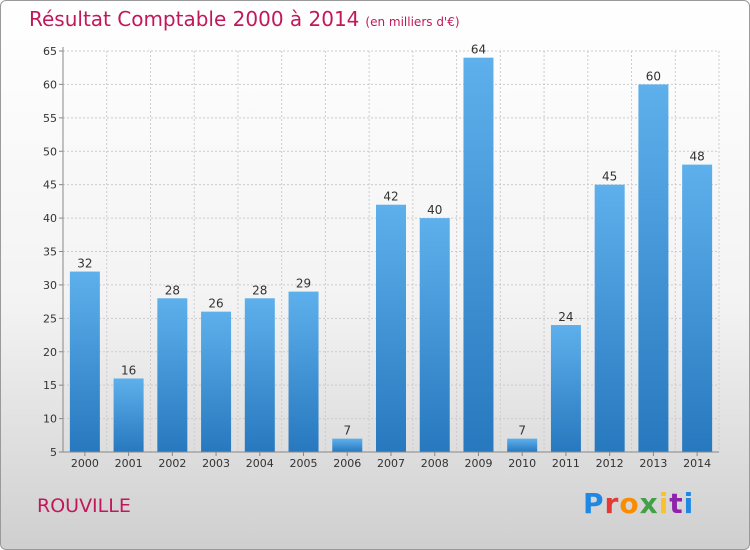  I want to click on bar-2002, so click(172, 375).